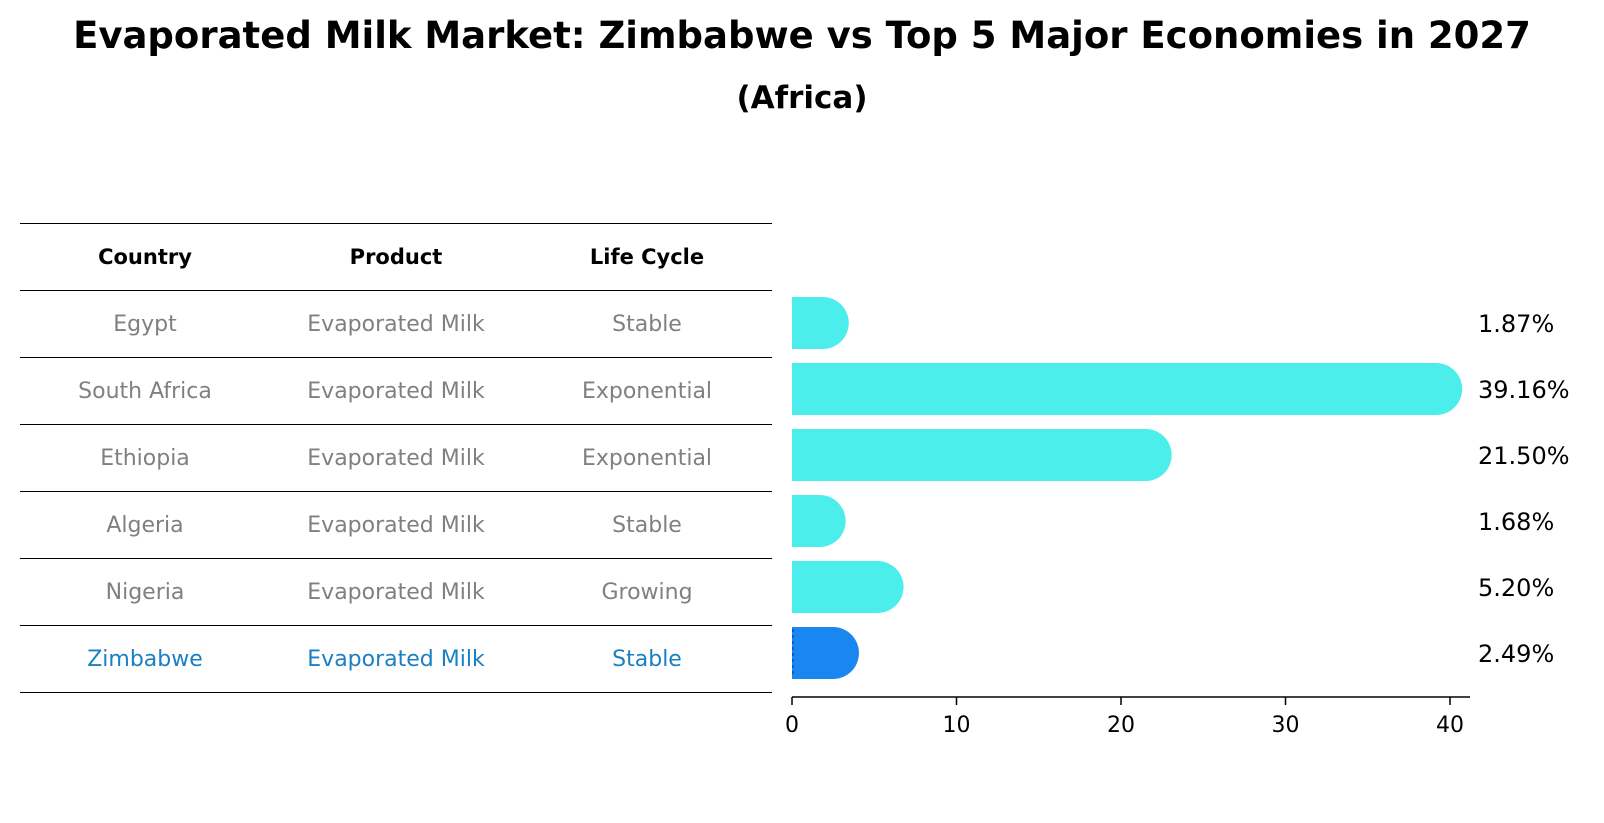 This screenshot has height=823, width=1604. I want to click on cell-country: Egypt, so click(145, 324).